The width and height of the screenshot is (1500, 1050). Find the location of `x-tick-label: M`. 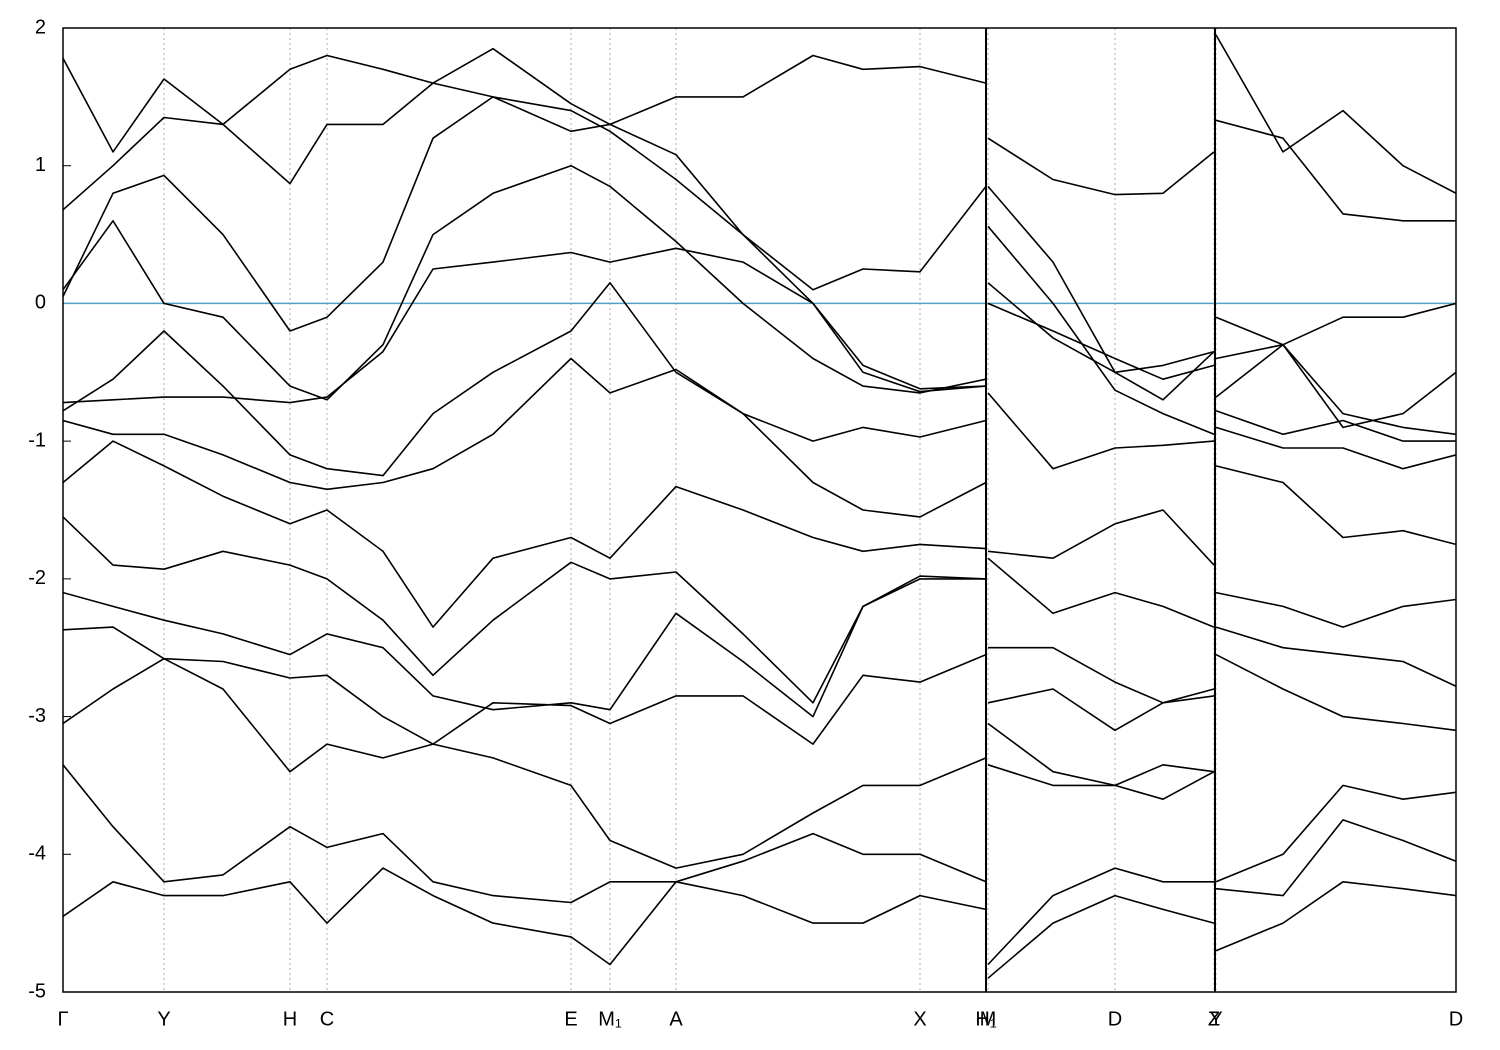

x-tick-label: M is located at coordinates (988, 1019).